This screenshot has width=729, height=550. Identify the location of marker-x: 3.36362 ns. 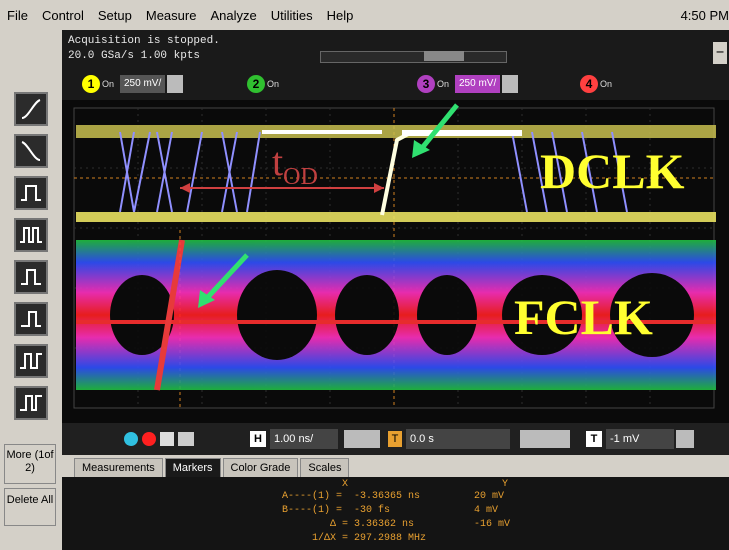
(384, 524).